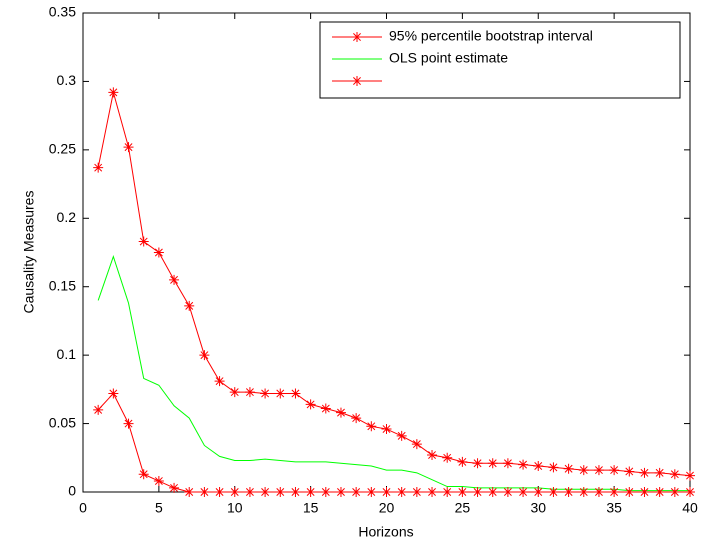 The width and height of the screenshot is (704, 547). What do you see at coordinates (538, 508) in the screenshot?
I see `x-tick-label: 30` at bounding box center [538, 508].